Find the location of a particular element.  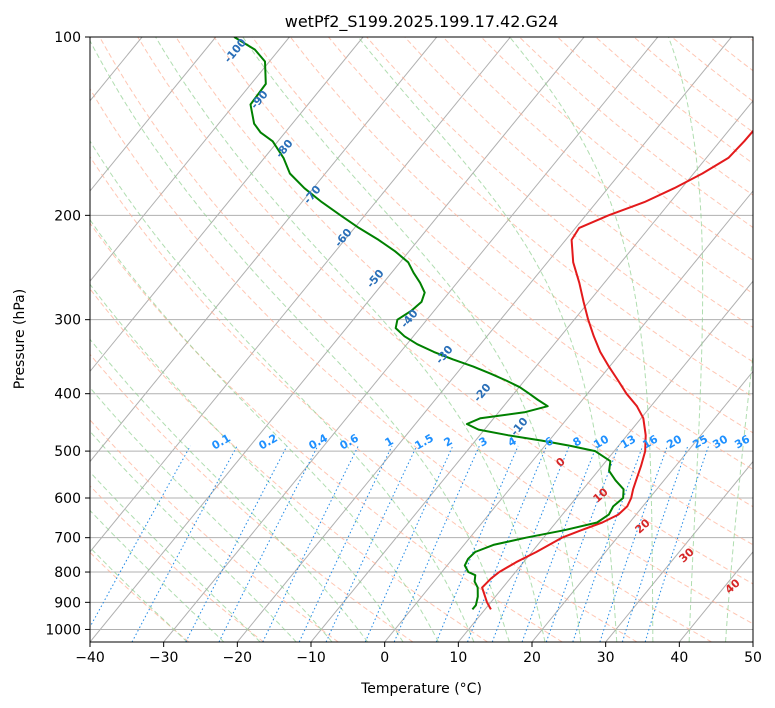

moist-adiabat-label: 0 is located at coordinates (560, 462).